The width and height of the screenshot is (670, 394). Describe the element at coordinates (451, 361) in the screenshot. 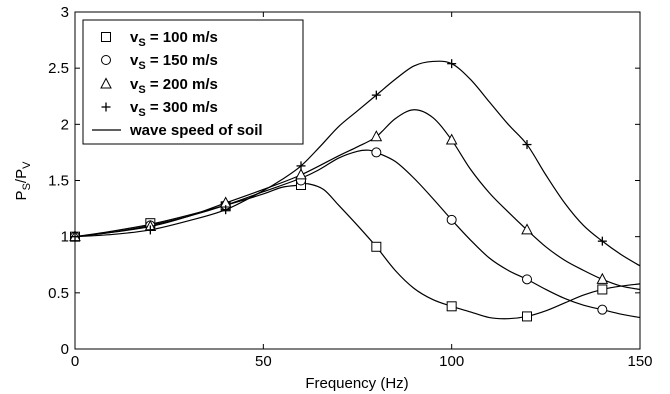

I see `x-tick-label: 100` at that location.